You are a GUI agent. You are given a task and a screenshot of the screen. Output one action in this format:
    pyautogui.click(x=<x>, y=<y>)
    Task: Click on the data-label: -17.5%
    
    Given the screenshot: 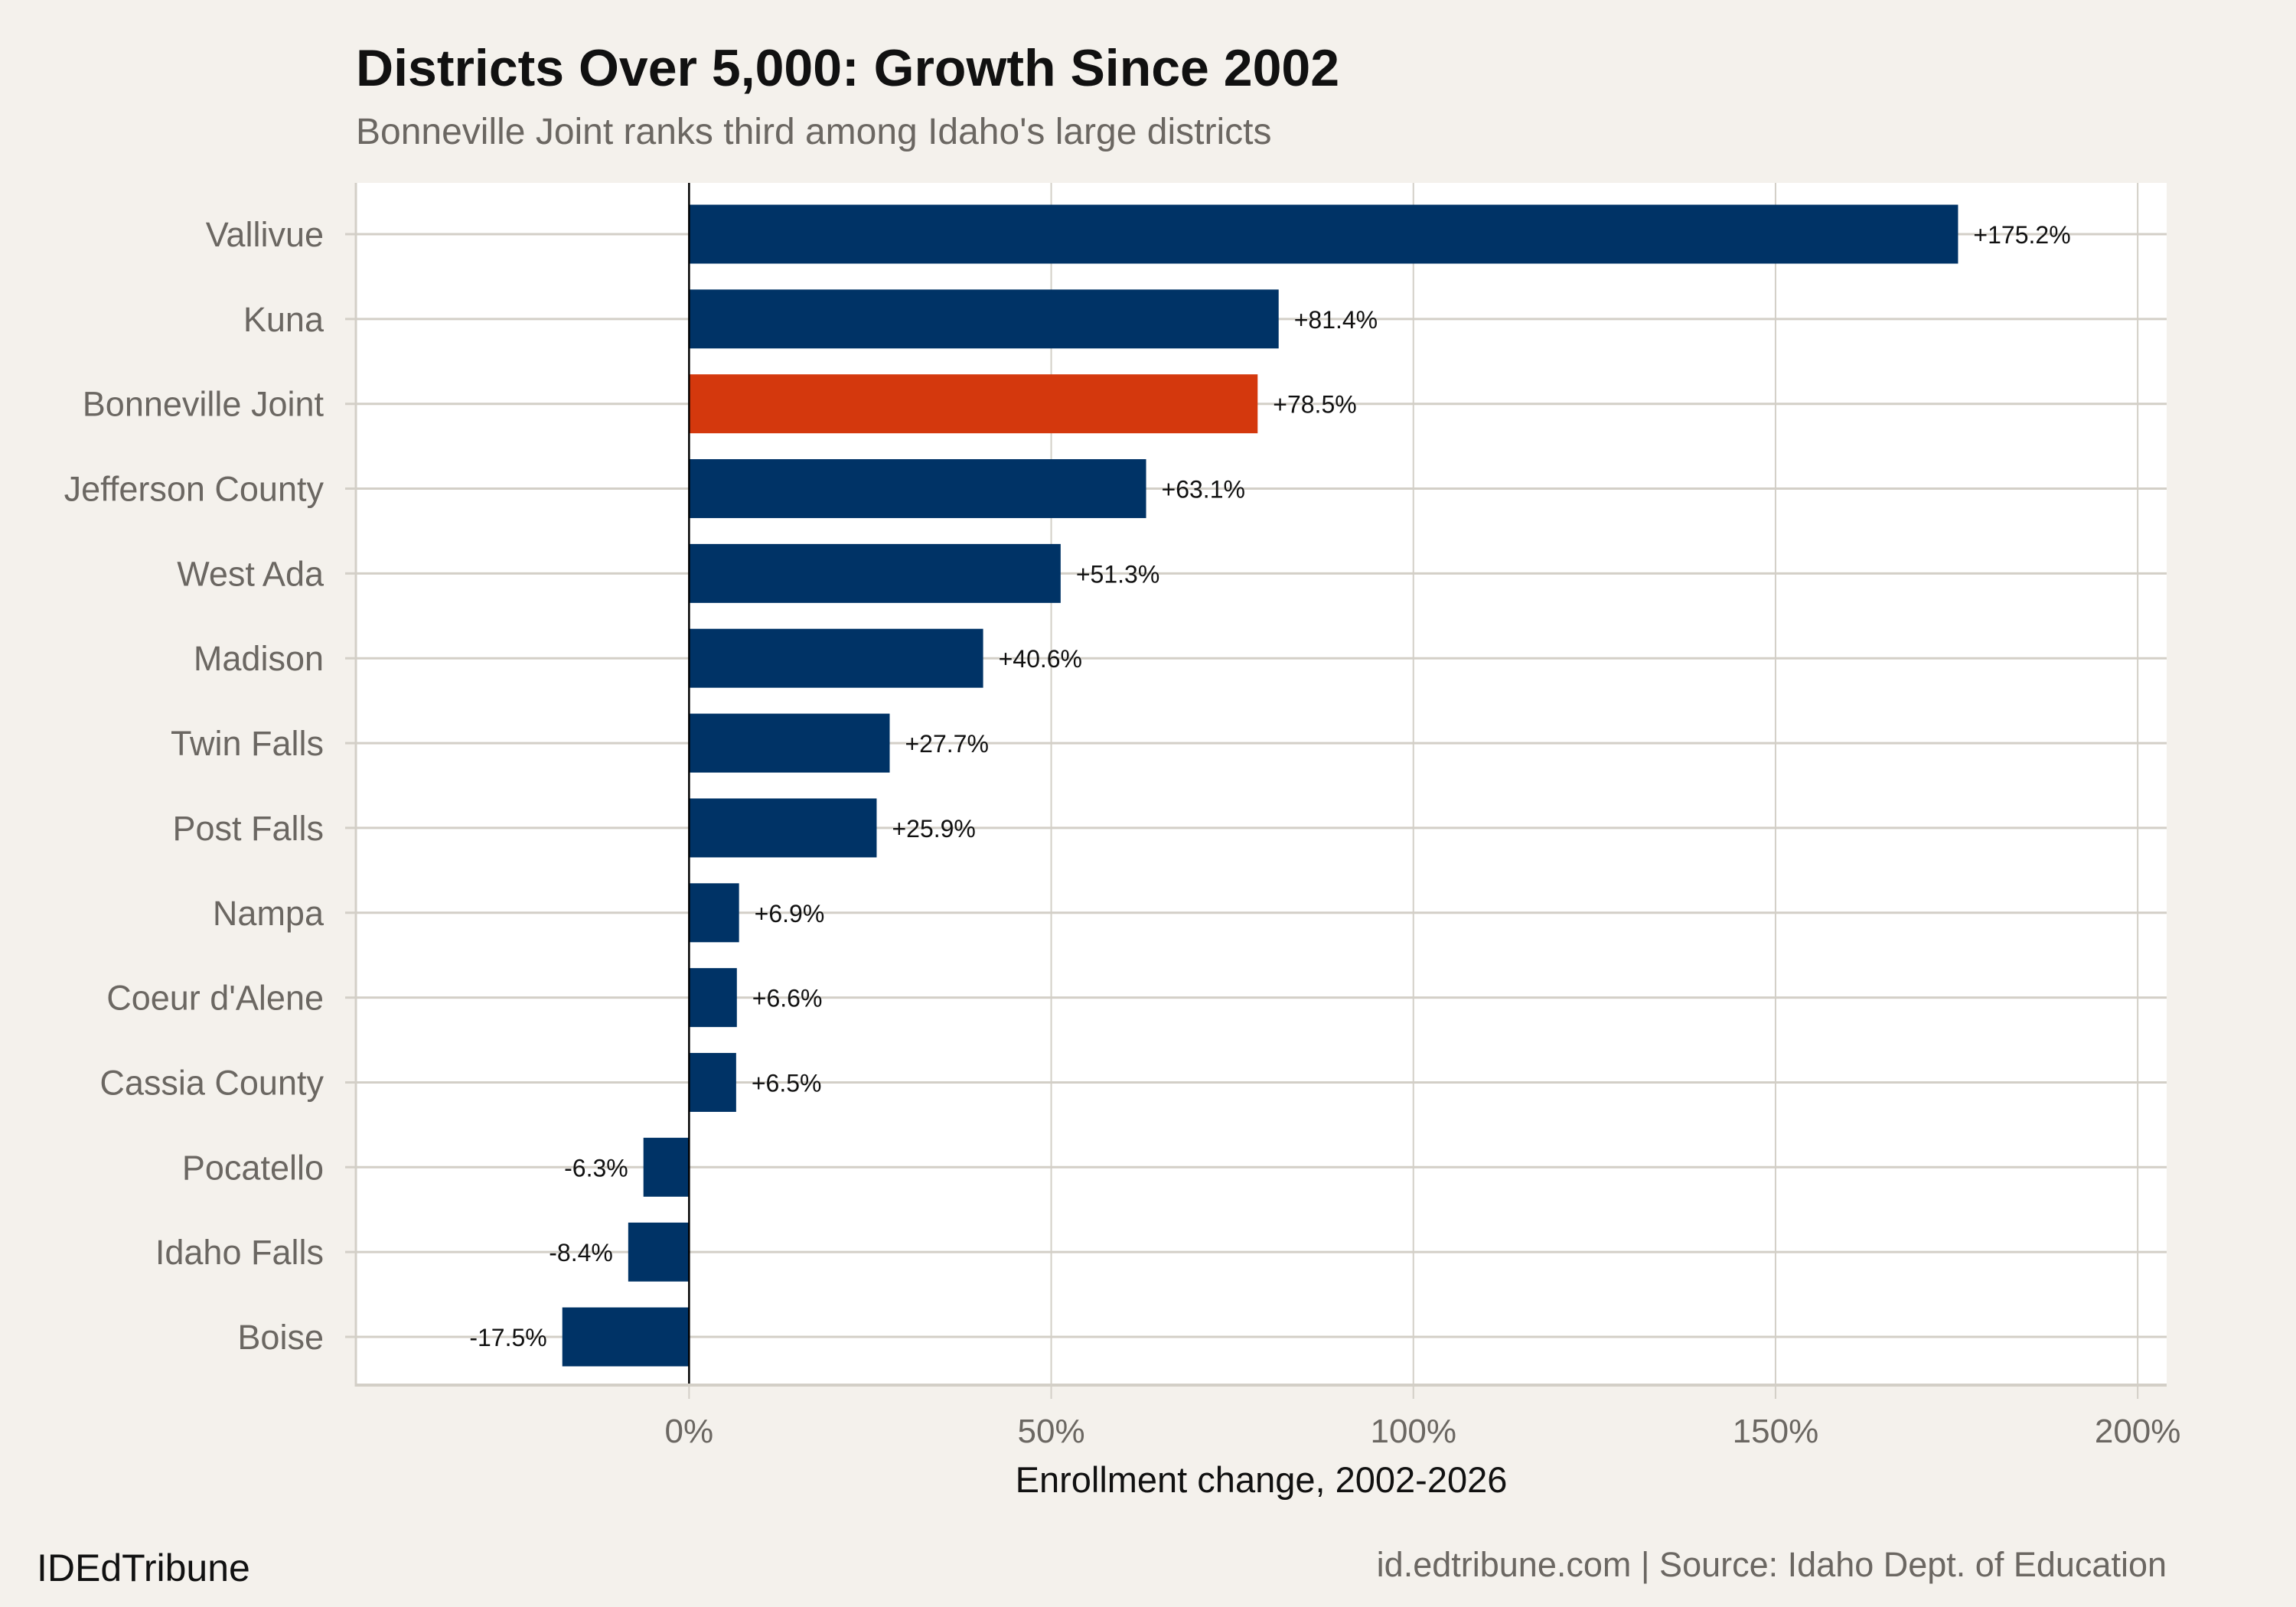 What is the action you would take?
    pyautogui.click(x=507, y=1337)
    